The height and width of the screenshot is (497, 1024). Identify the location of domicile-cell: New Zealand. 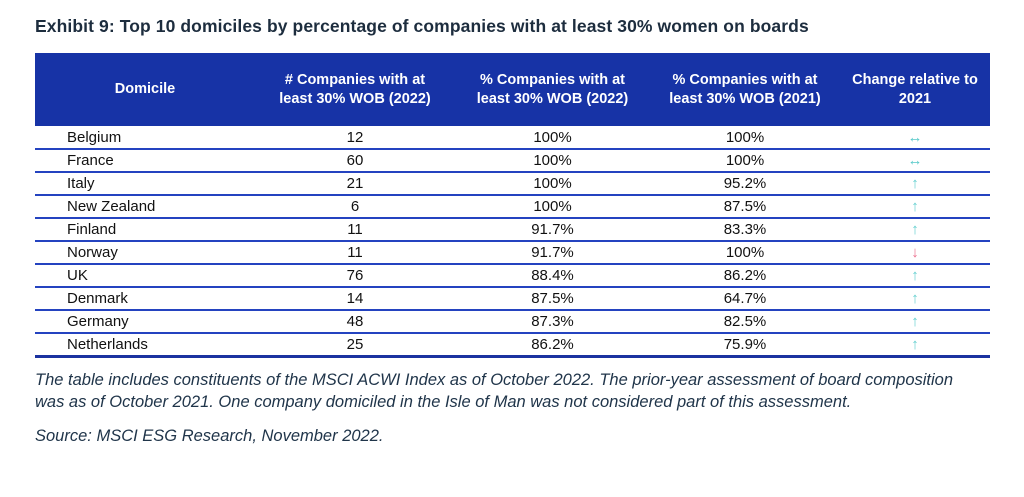
(145, 207).